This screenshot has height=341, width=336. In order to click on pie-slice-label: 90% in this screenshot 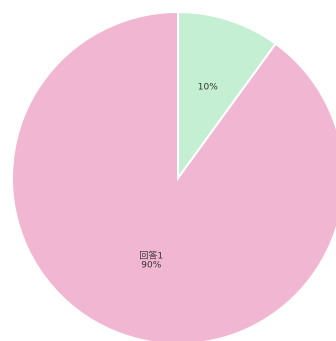, I will do `click(151, 266)`.